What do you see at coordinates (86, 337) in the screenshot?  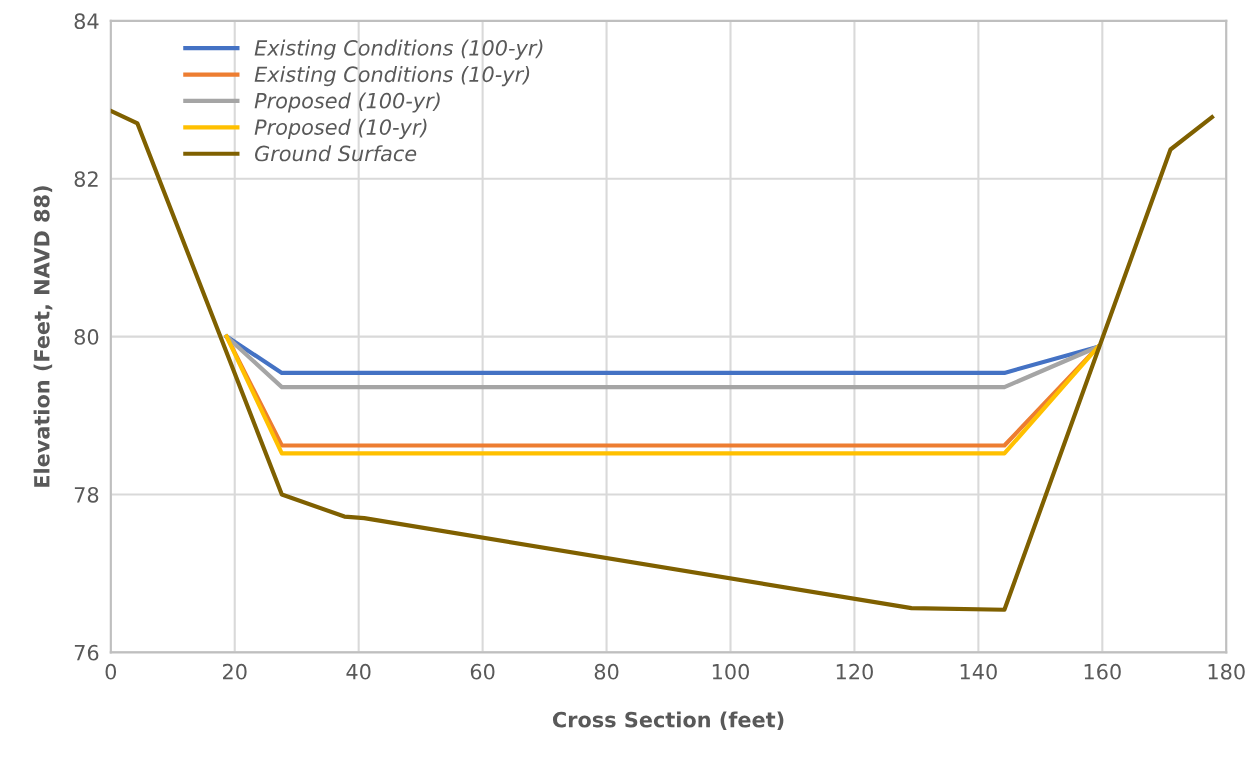 I see `y-tick-label: 80` at bounding box center [86, 337].